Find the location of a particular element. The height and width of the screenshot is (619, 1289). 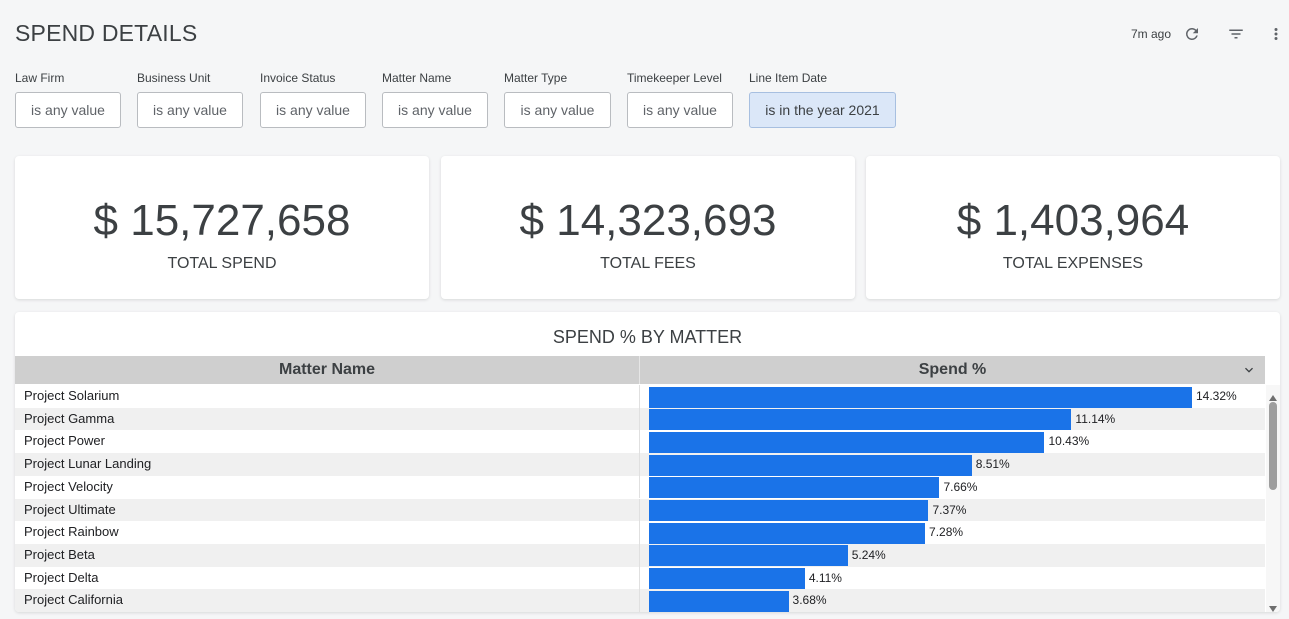

table-row: Project Rainbow 7.28% is located at coordinates (640, 532).